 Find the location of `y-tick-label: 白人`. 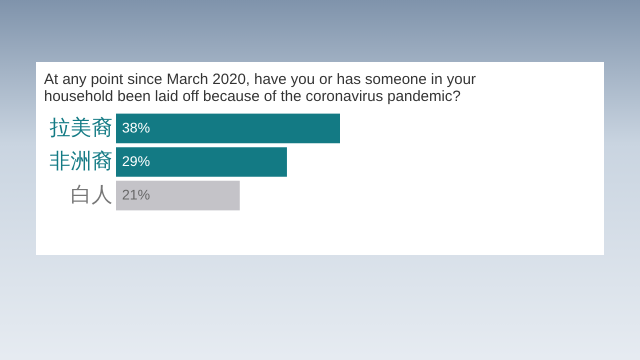

y-tick-label: 白人 is located at coordinates (91, 194).